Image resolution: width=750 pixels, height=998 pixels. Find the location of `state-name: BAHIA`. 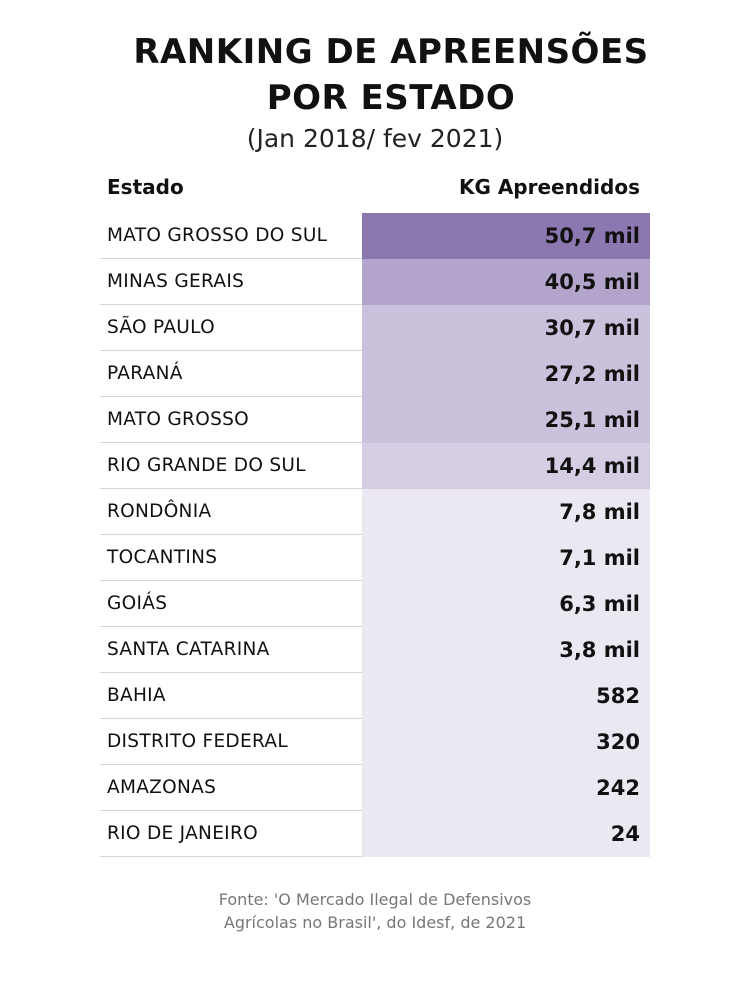

state-name: BAHIA is located at coordinates (231, 696).